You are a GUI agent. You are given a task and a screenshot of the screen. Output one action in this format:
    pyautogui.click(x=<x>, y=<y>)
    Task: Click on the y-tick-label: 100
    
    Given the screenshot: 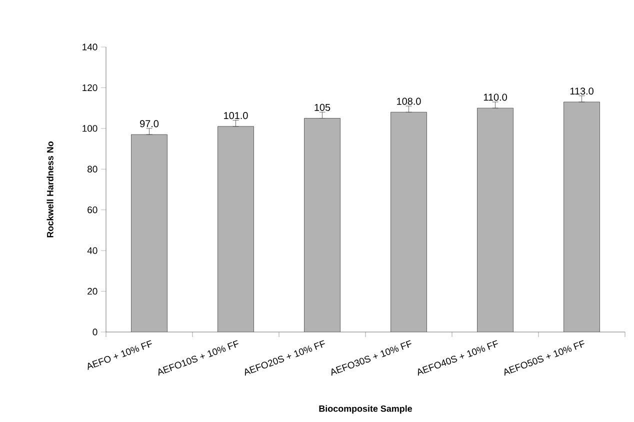 What is the action you would take?
    pyautogui.click(x=90, y=128)
    